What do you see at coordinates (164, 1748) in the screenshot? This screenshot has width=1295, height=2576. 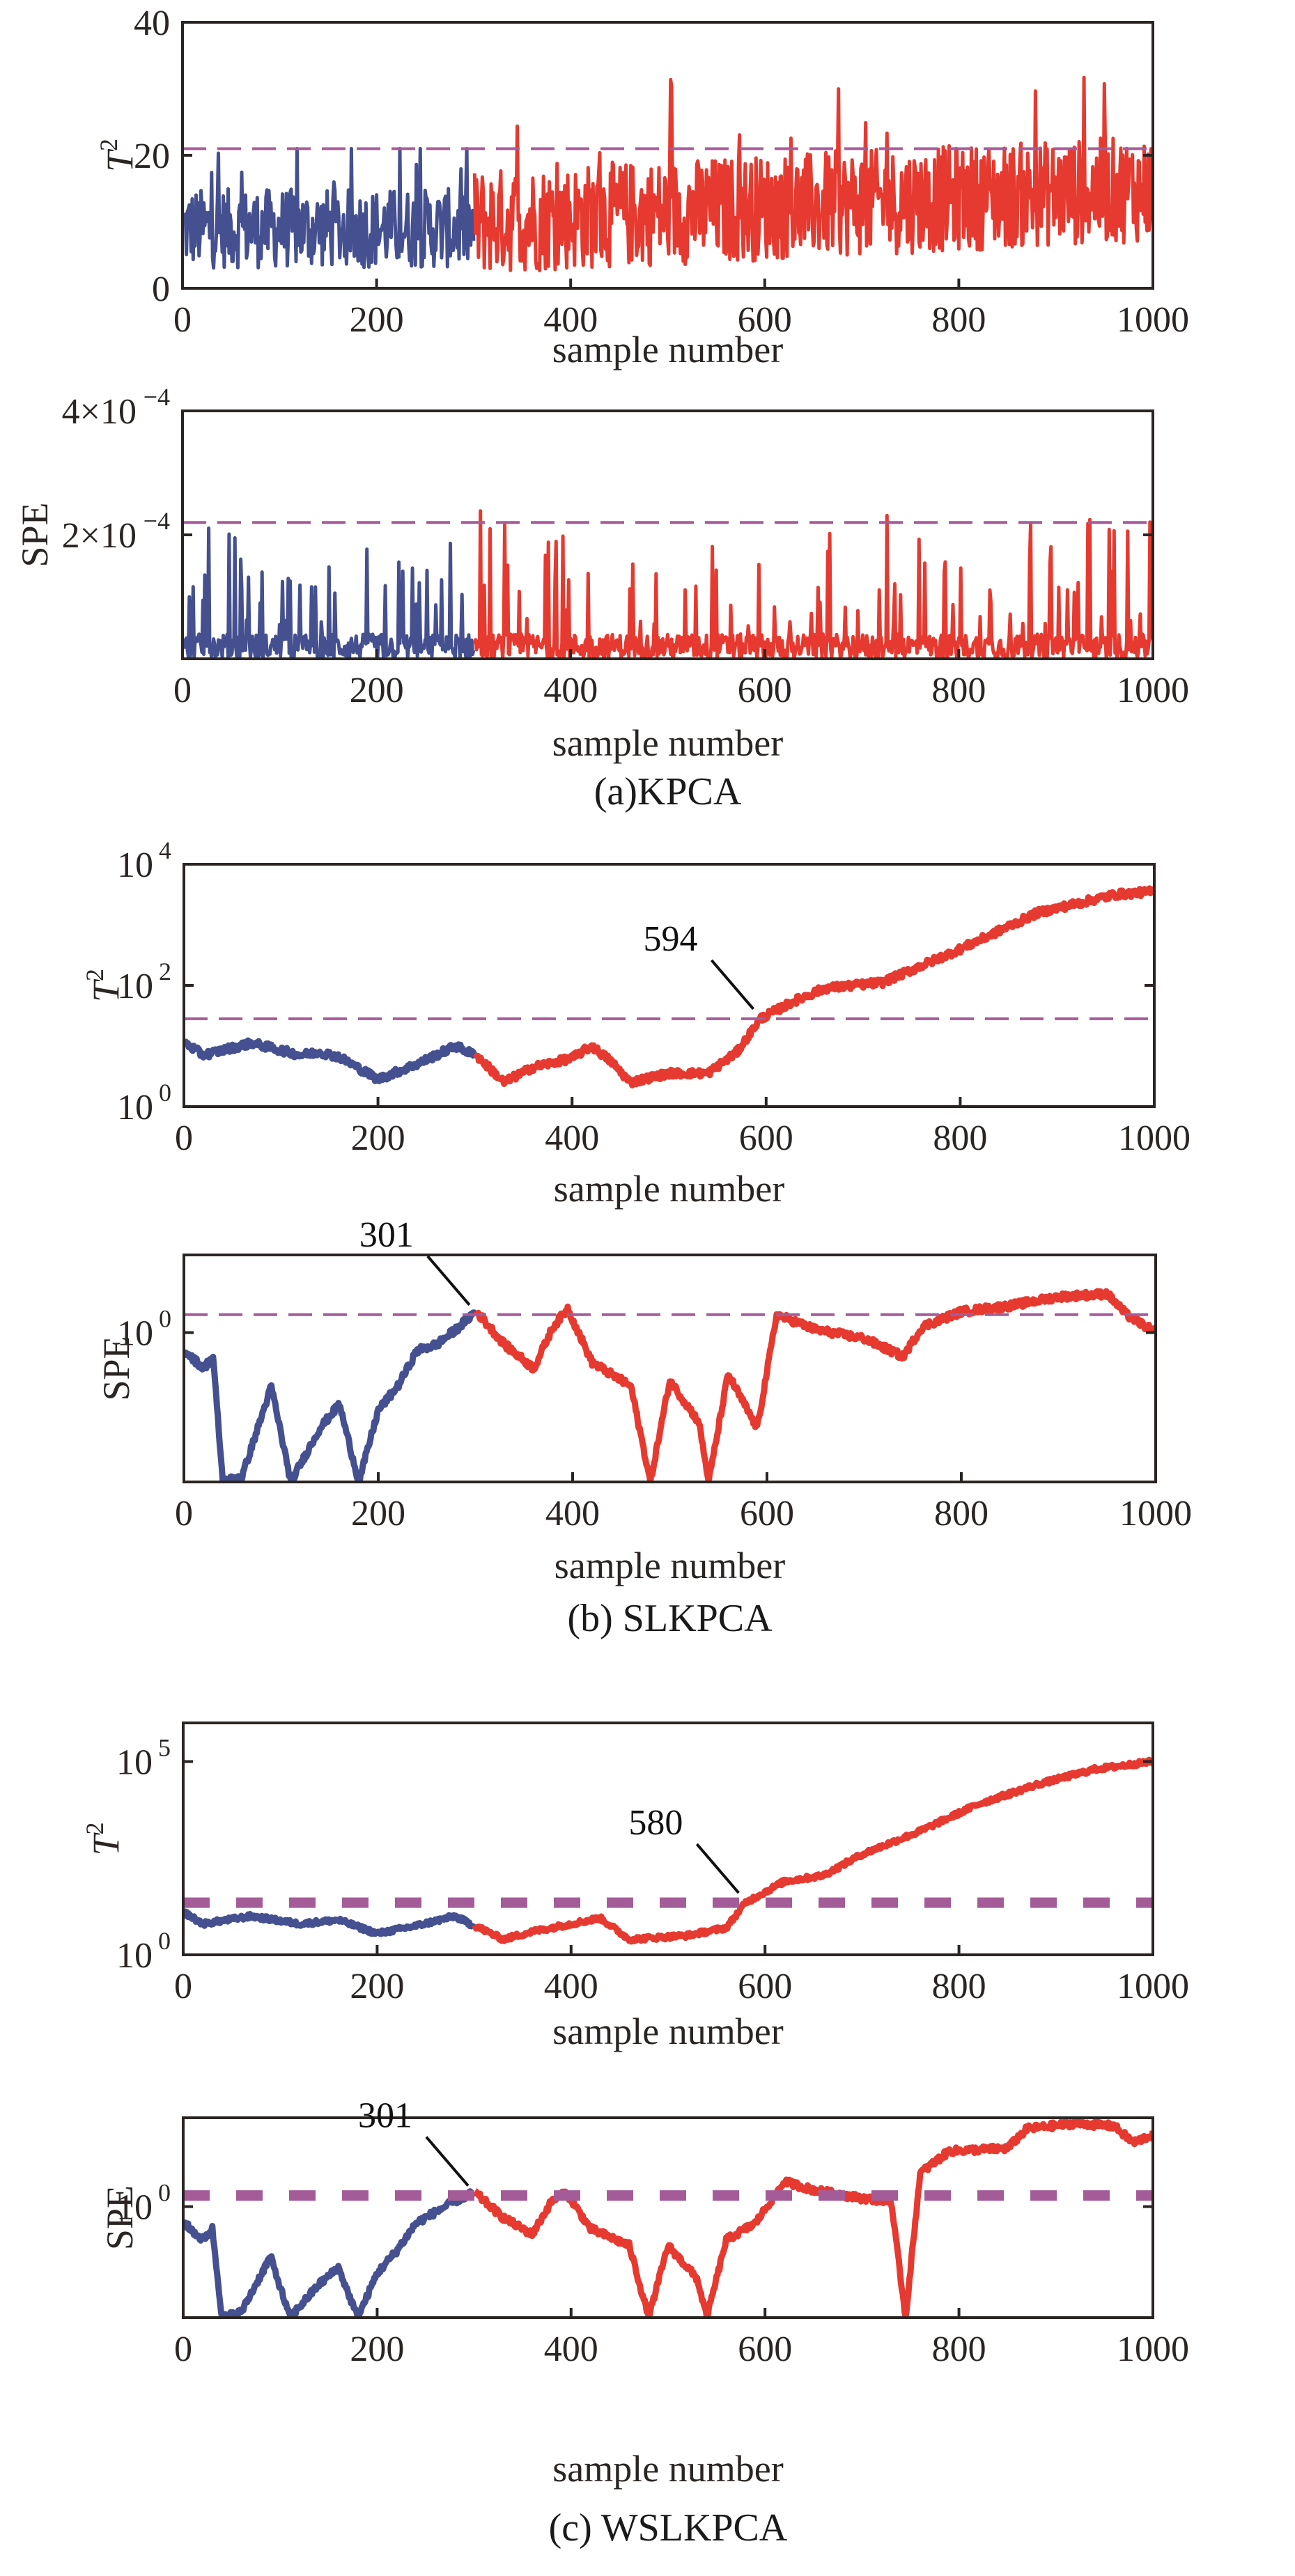 I see `y-tick-exponent: 5` at bounding box center [164, 1748].